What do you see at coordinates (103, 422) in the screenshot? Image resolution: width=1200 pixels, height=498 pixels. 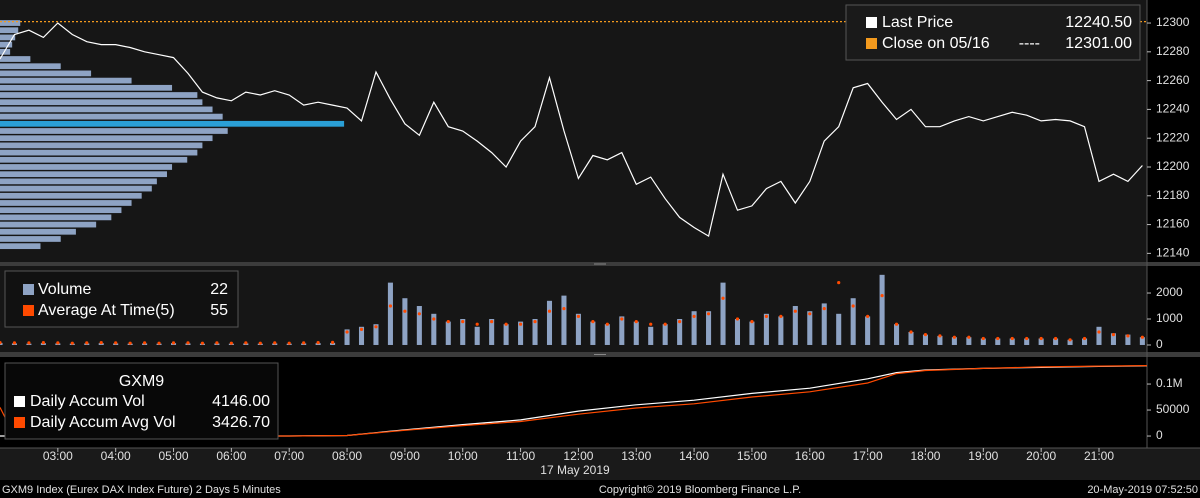 I see `legend-label: Daily Accum Avg Vol` at bounding box center [103, 422].